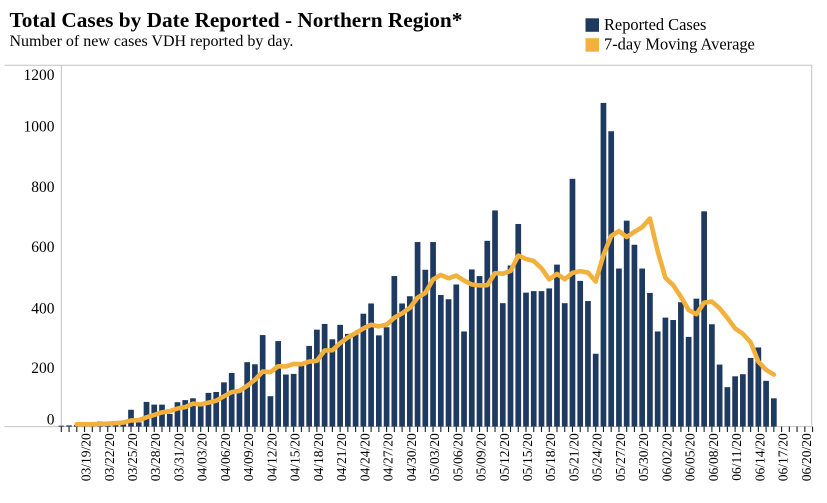 Image resolution: width=827 pixels, height=503 pixels. What do you see at coordinates (39, 75) in the screenshot?
I see `svg-text: 1200` at bounding box center [39, 75].